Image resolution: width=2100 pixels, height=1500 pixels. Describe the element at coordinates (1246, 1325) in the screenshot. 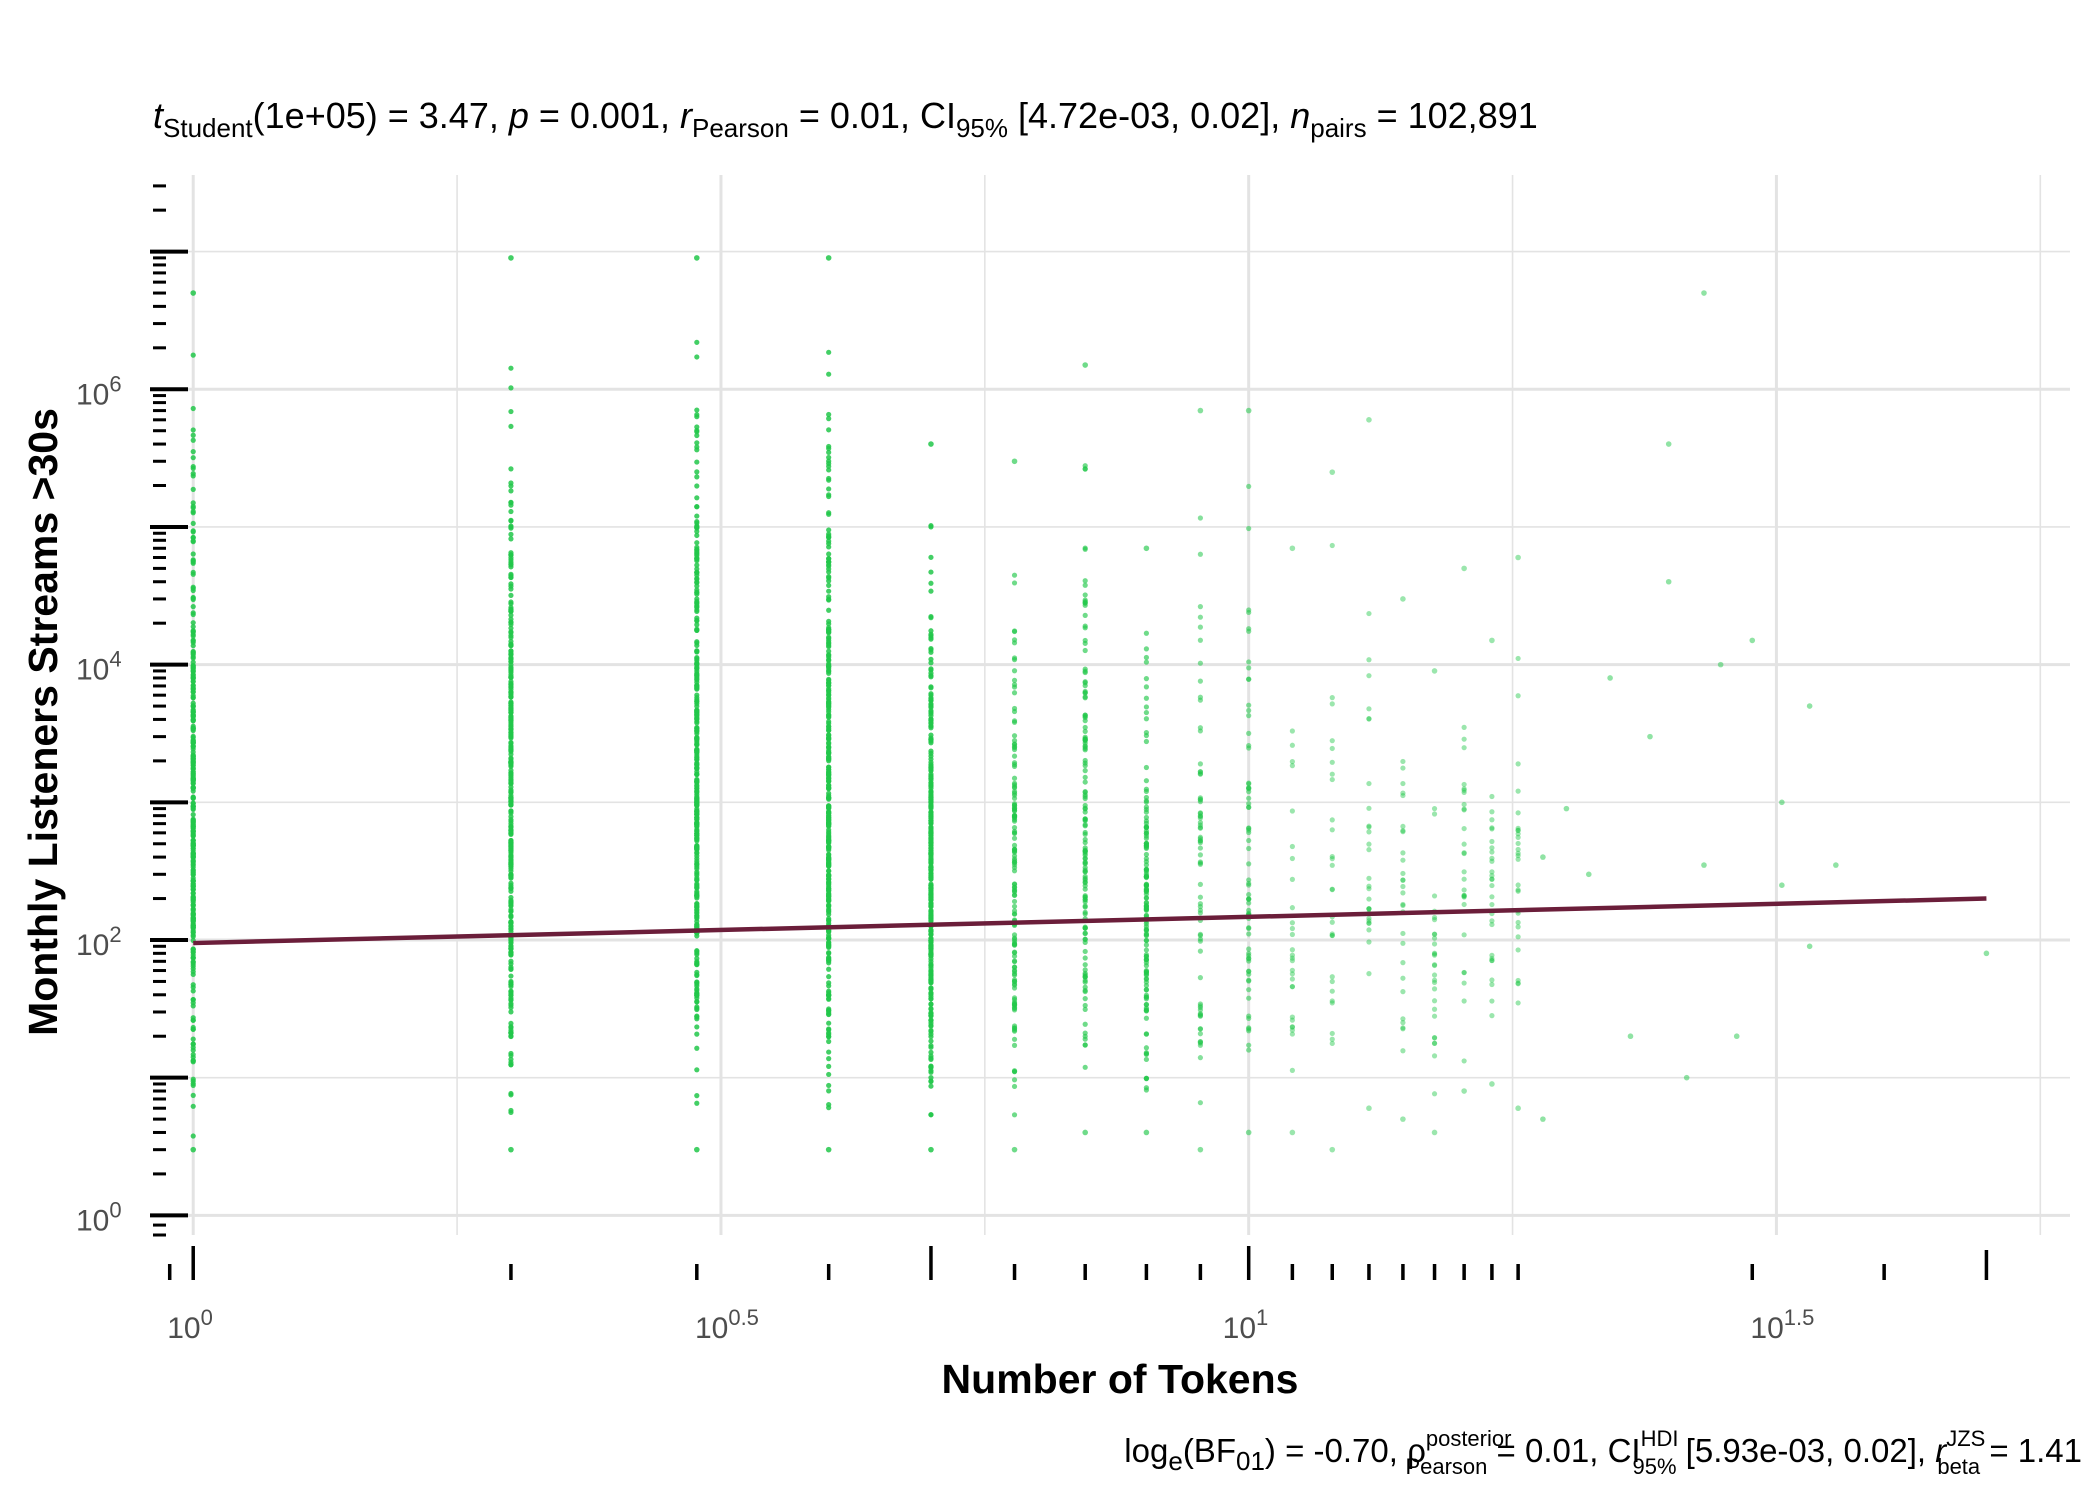

I see `x-tick-label: 101` at that location.